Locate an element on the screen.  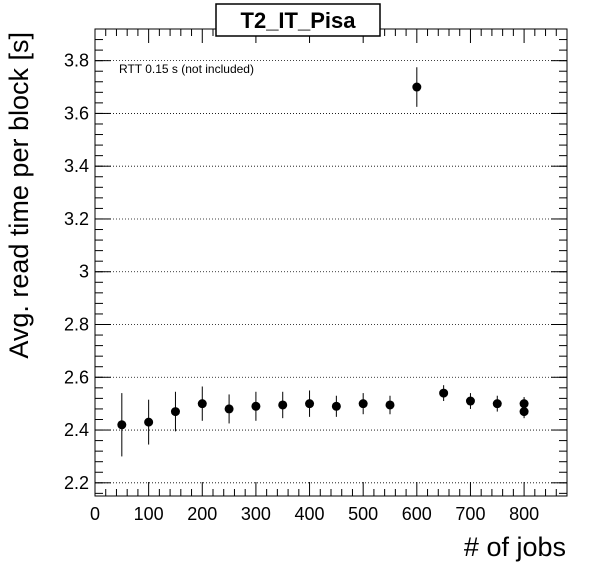
x-tick-label: 800 is located at coordinates (524, 514).